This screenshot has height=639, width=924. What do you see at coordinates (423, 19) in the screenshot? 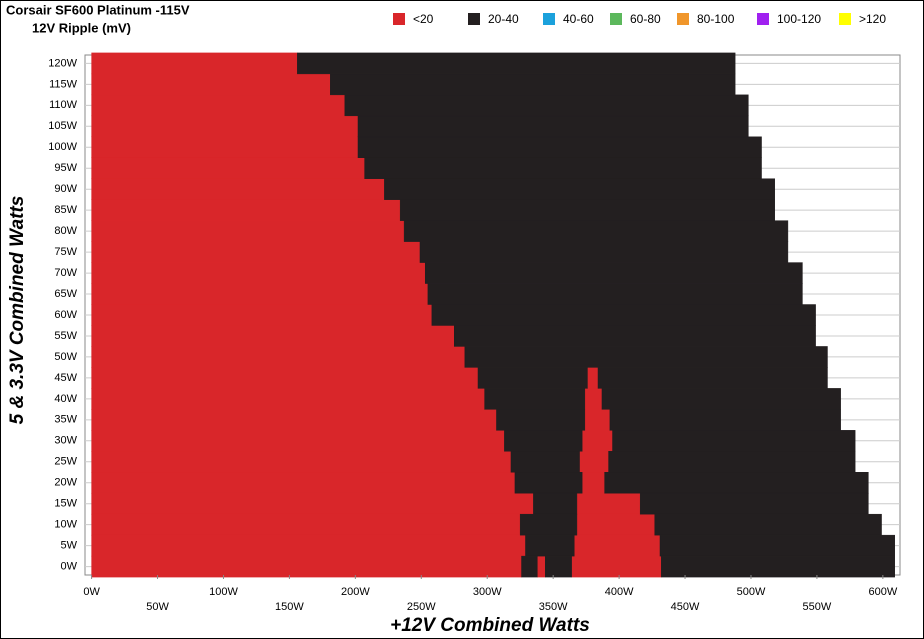
I see `legend-label: <20` at bounding box center [423, 19].